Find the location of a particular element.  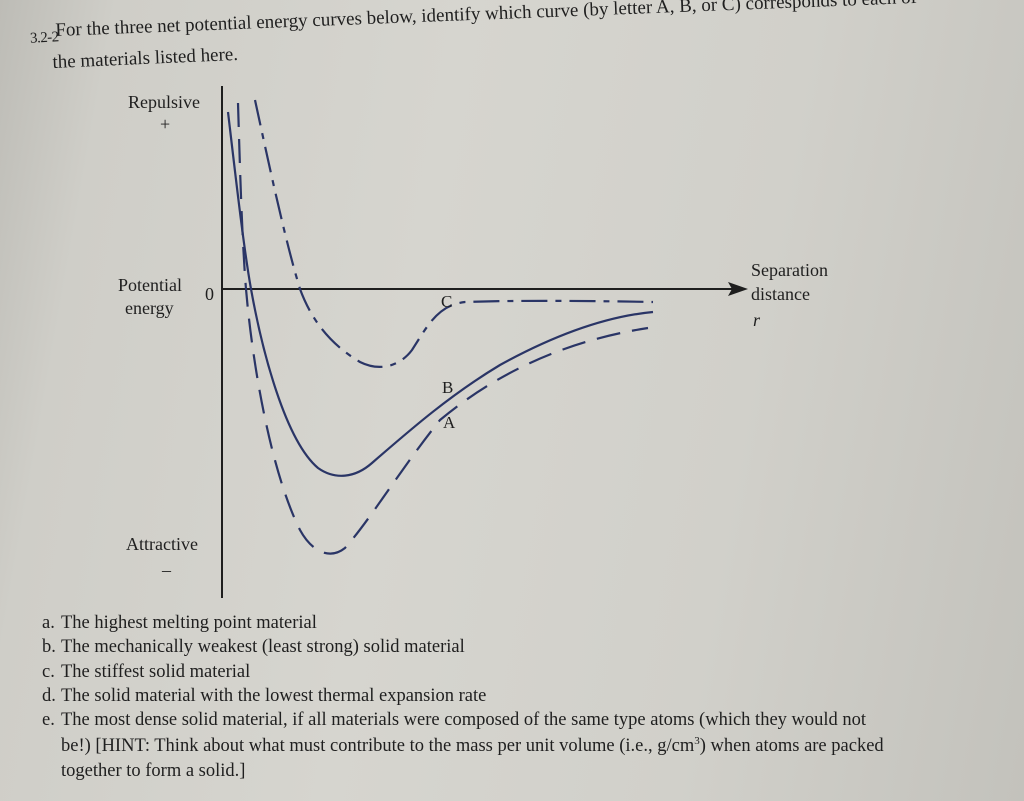

curve-c is located at coordinates (453, 233).